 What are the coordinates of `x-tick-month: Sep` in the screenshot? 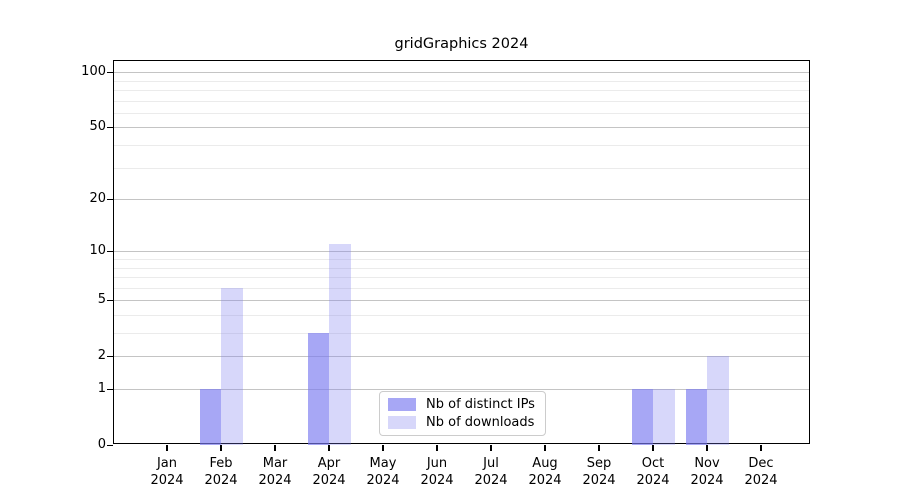 It's located at (599, 463).